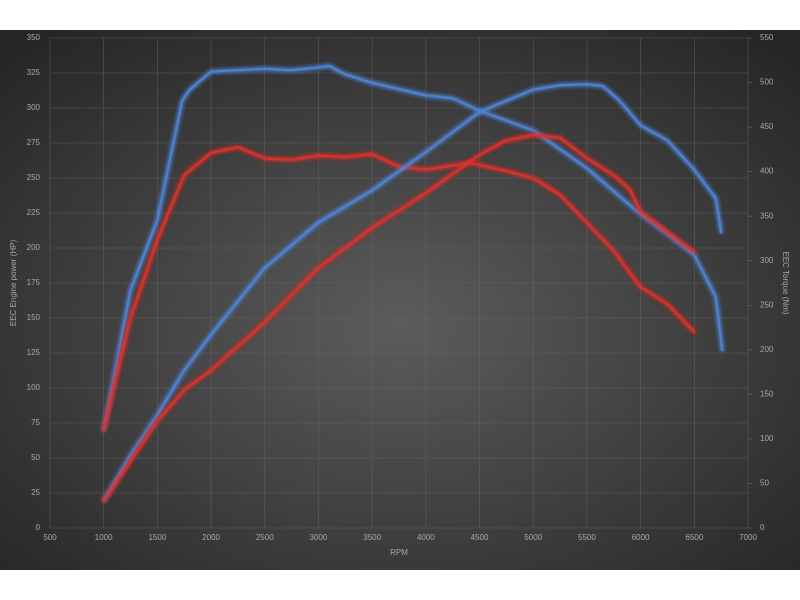  I want to click on x-tick-label: 5000, so click(533, 537).